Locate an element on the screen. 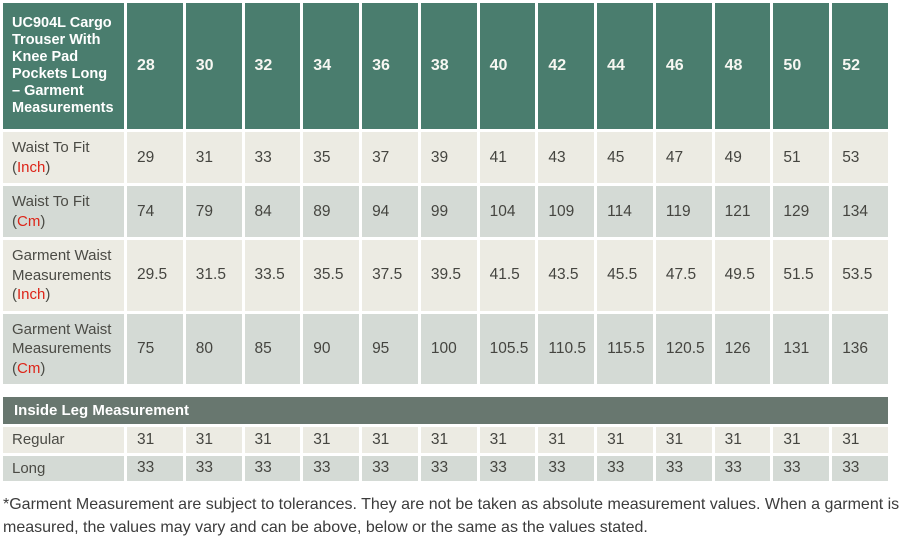 Image resolution: width=907 pixels, height=539 pixels. measurement-value: 126 is located at coordinates (742, 348).